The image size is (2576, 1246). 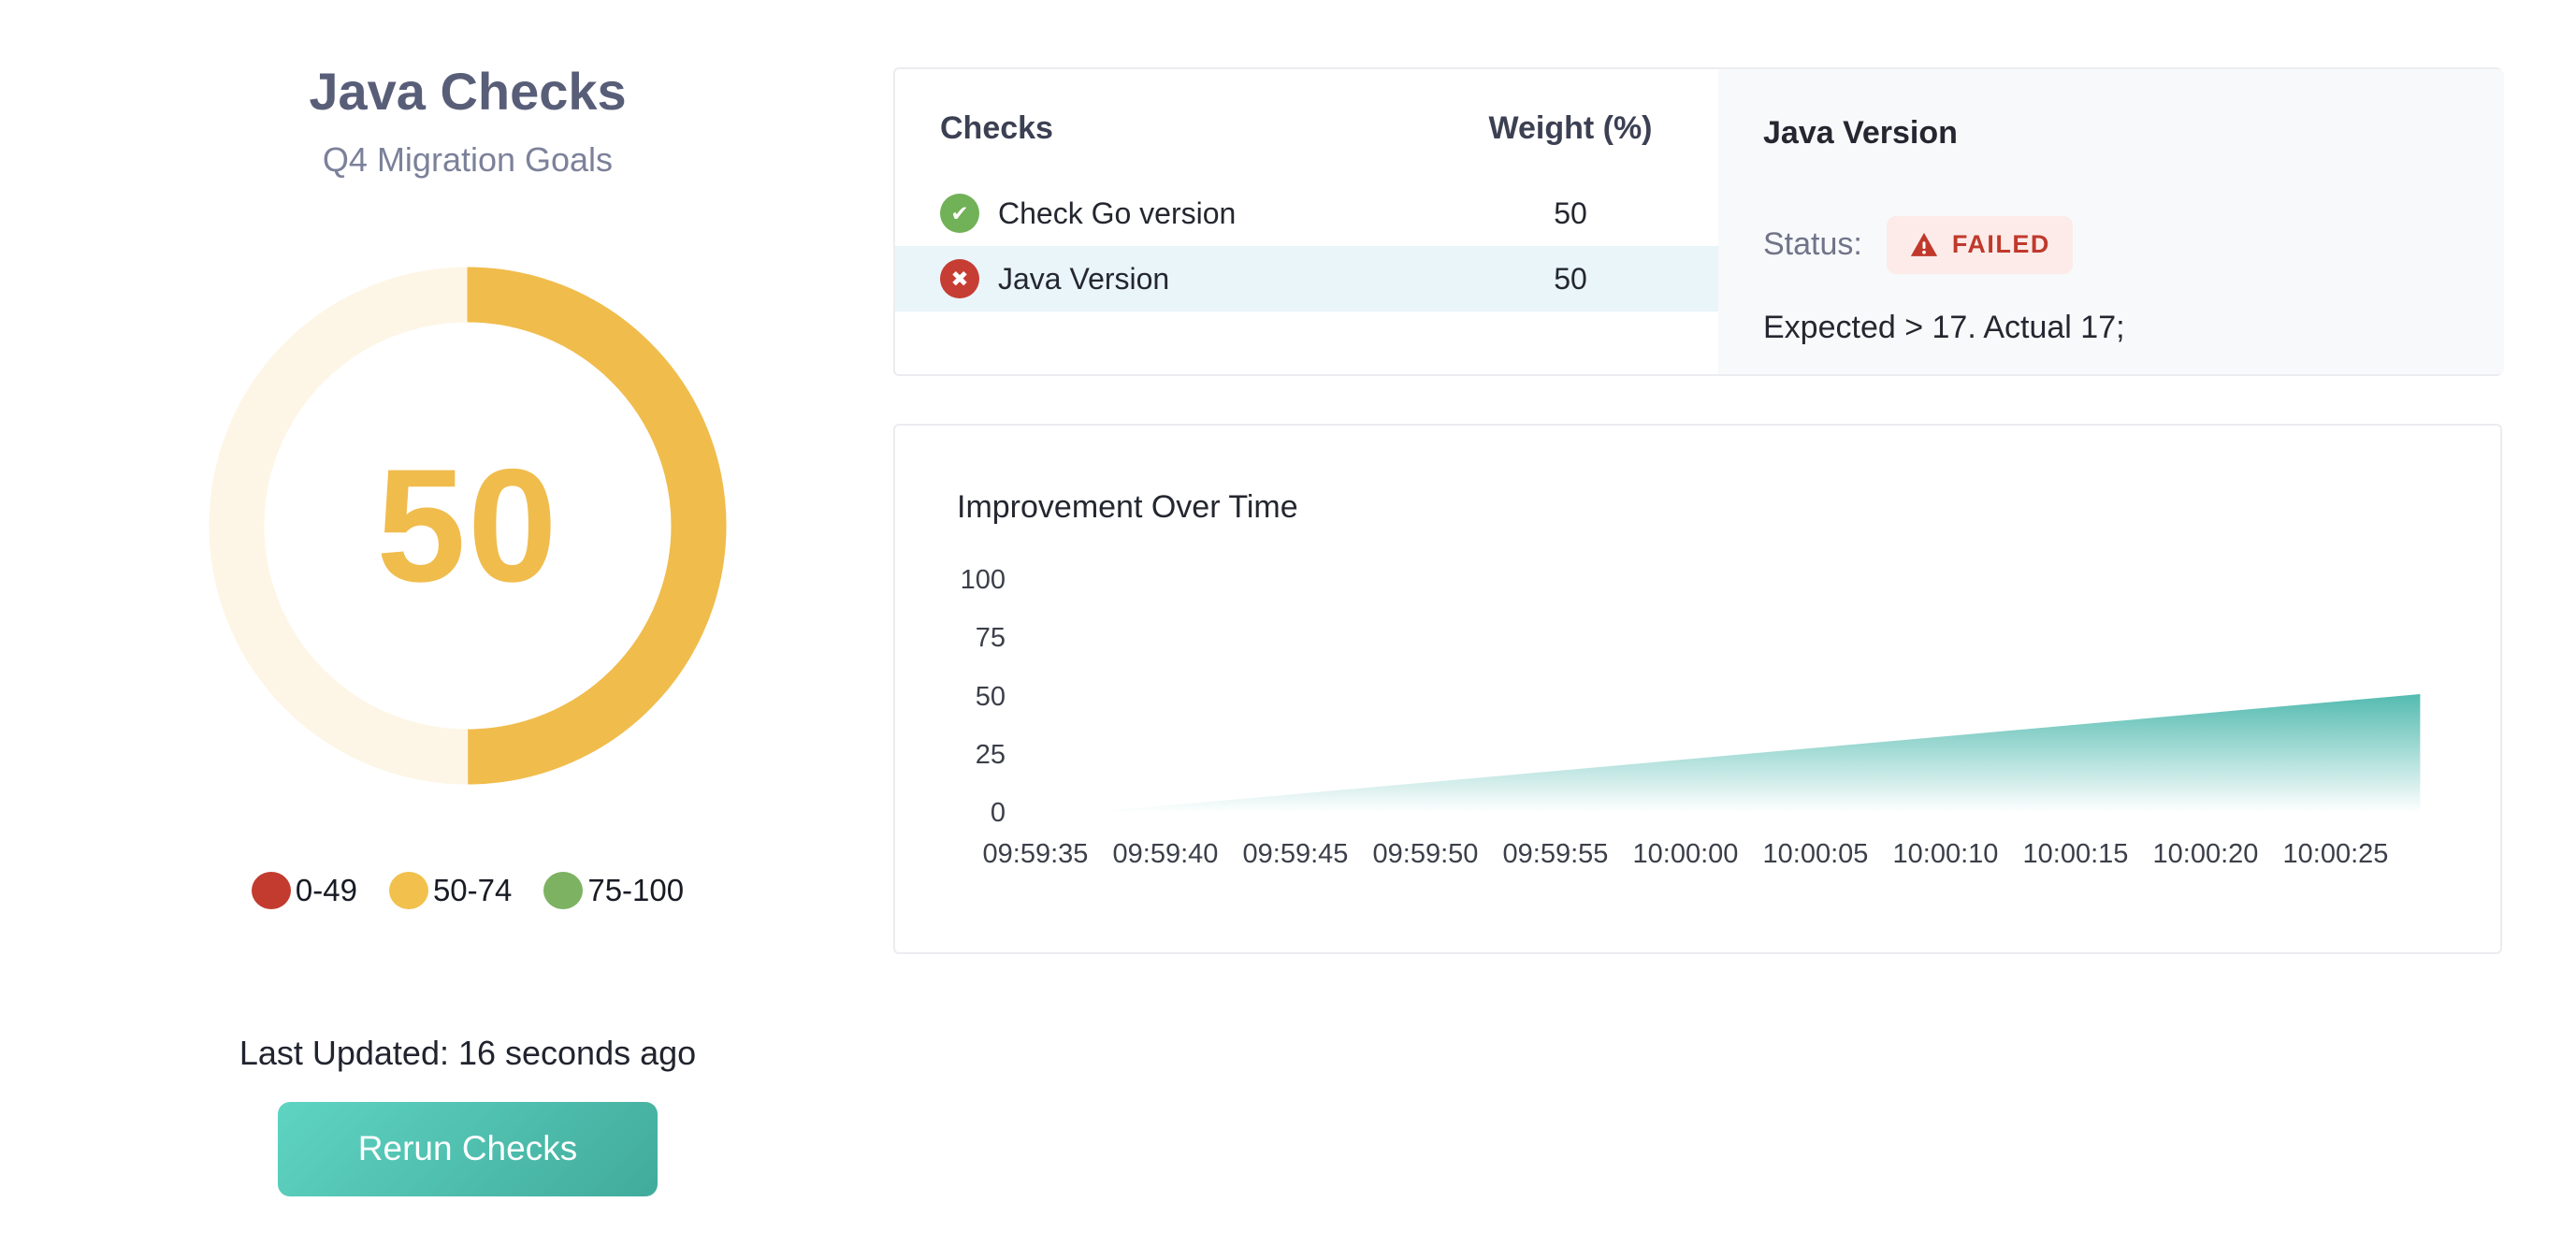 I want to click on score-value: 50, so click(x=468, y=526).